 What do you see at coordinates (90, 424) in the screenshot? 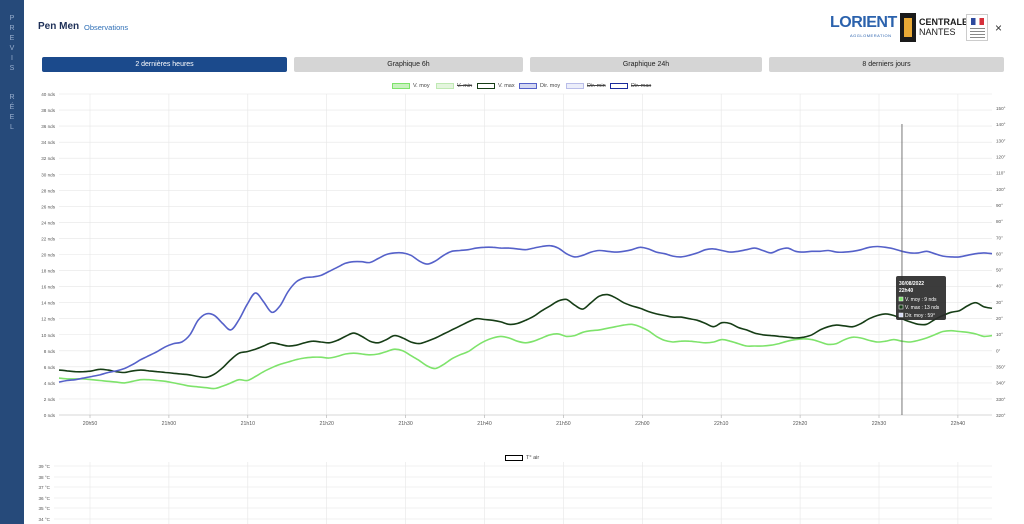
I see `x-tick-label: 20h50` at bounding box center [90, 424].